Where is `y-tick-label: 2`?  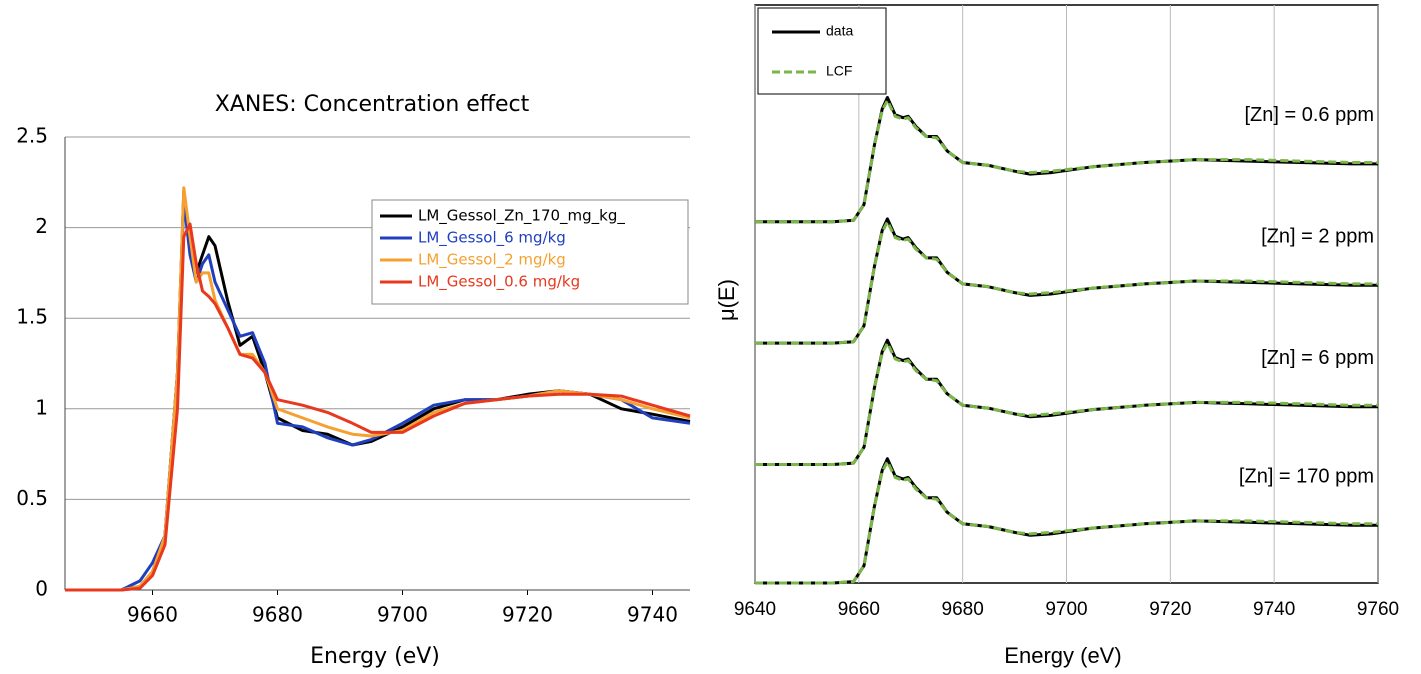
y-tick-label: 2 is located at coordinates (41, 226).